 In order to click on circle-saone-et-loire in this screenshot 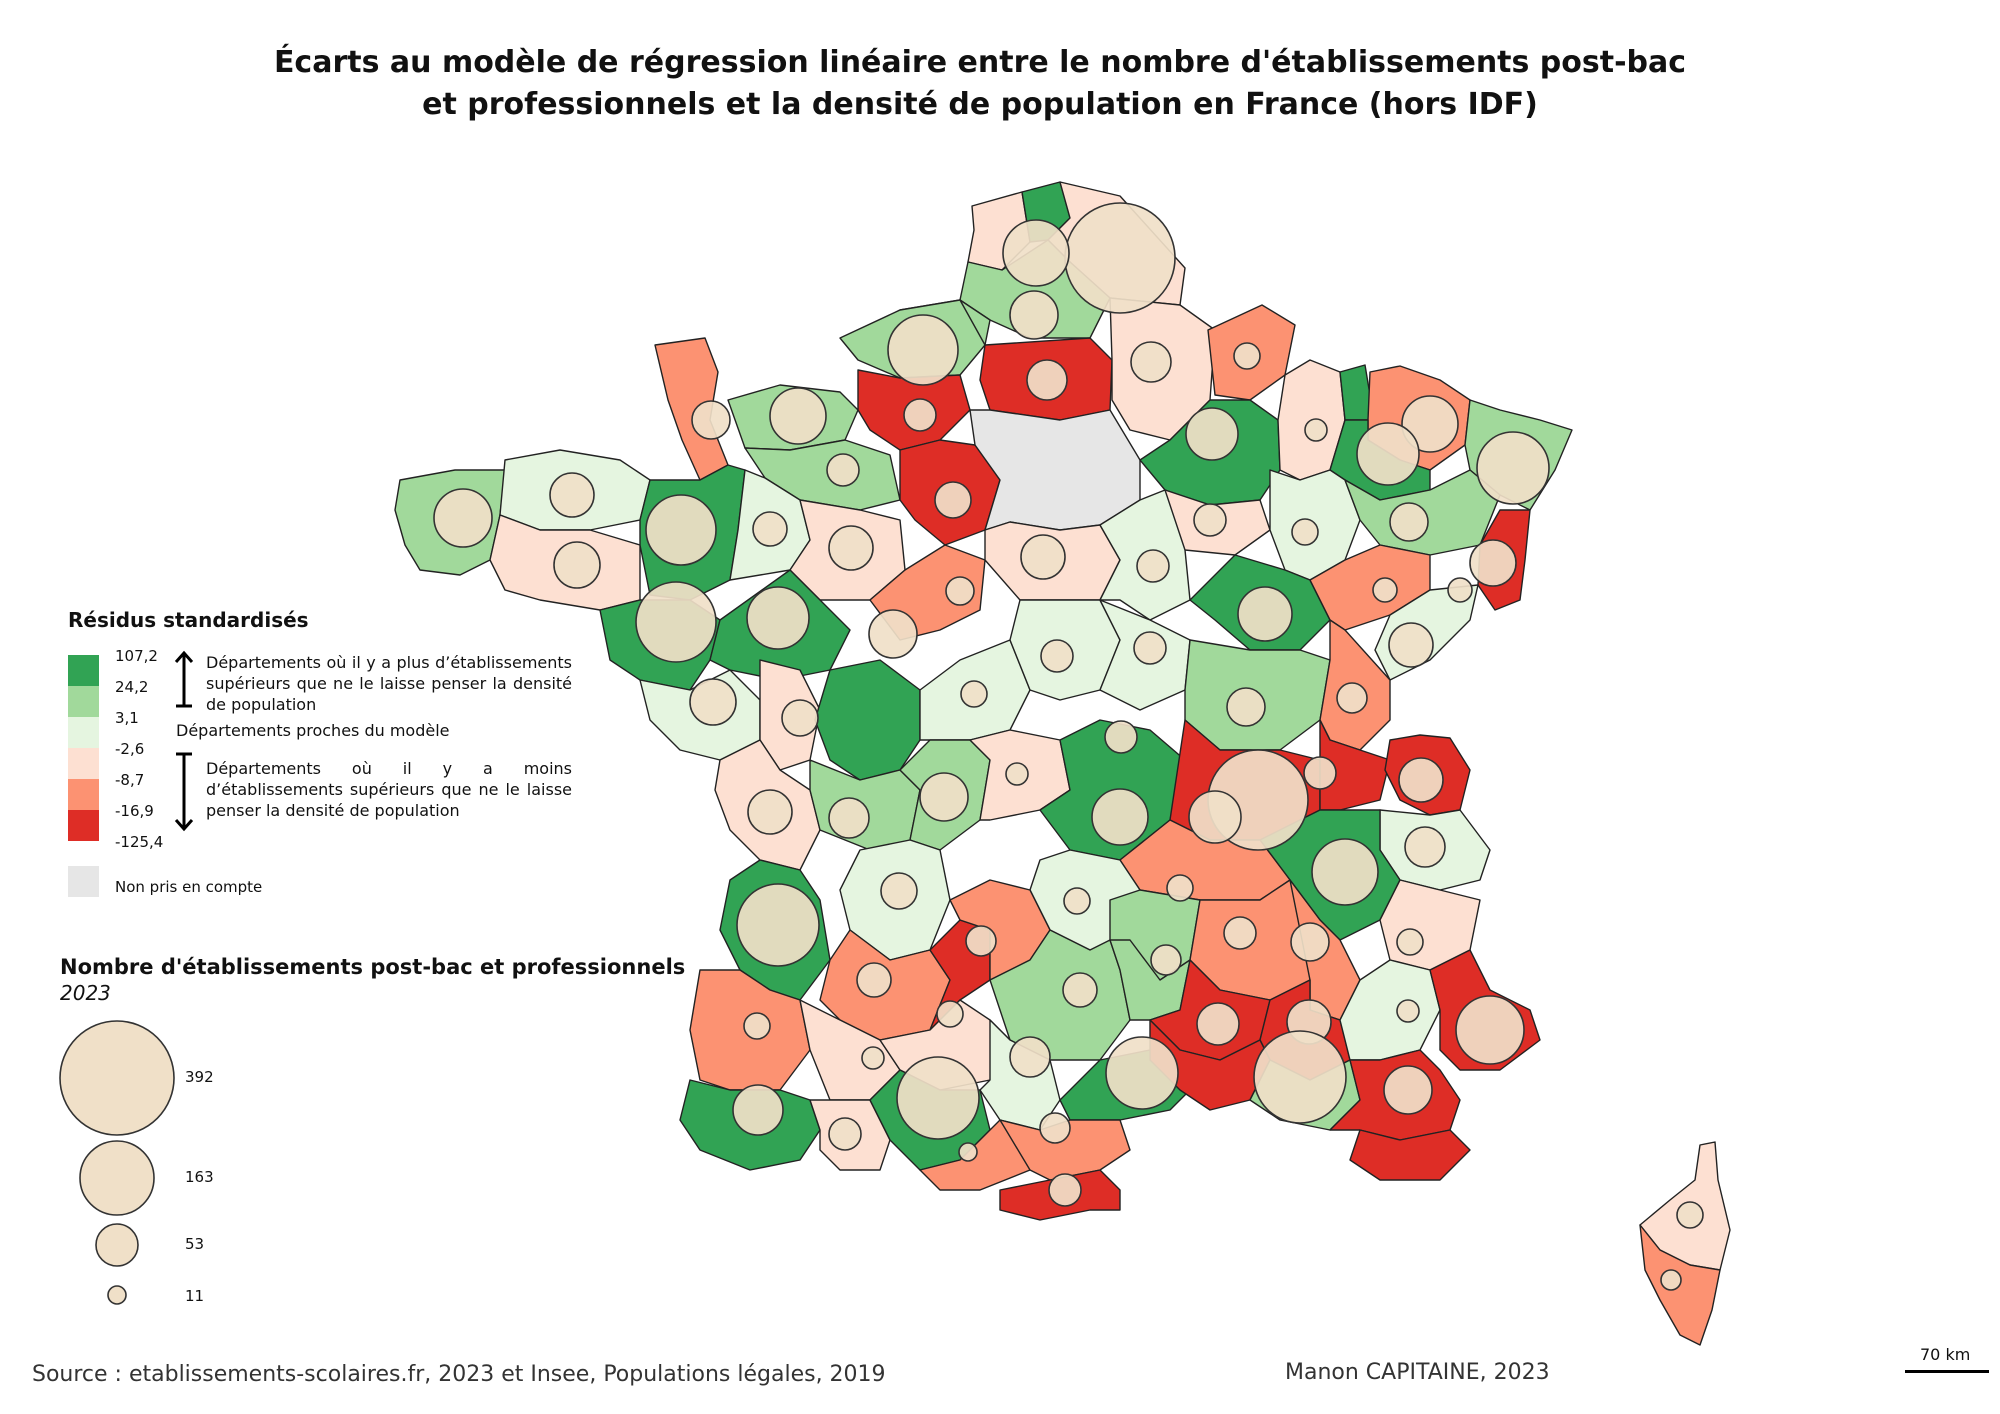, I will do `click(1246, 707)`.